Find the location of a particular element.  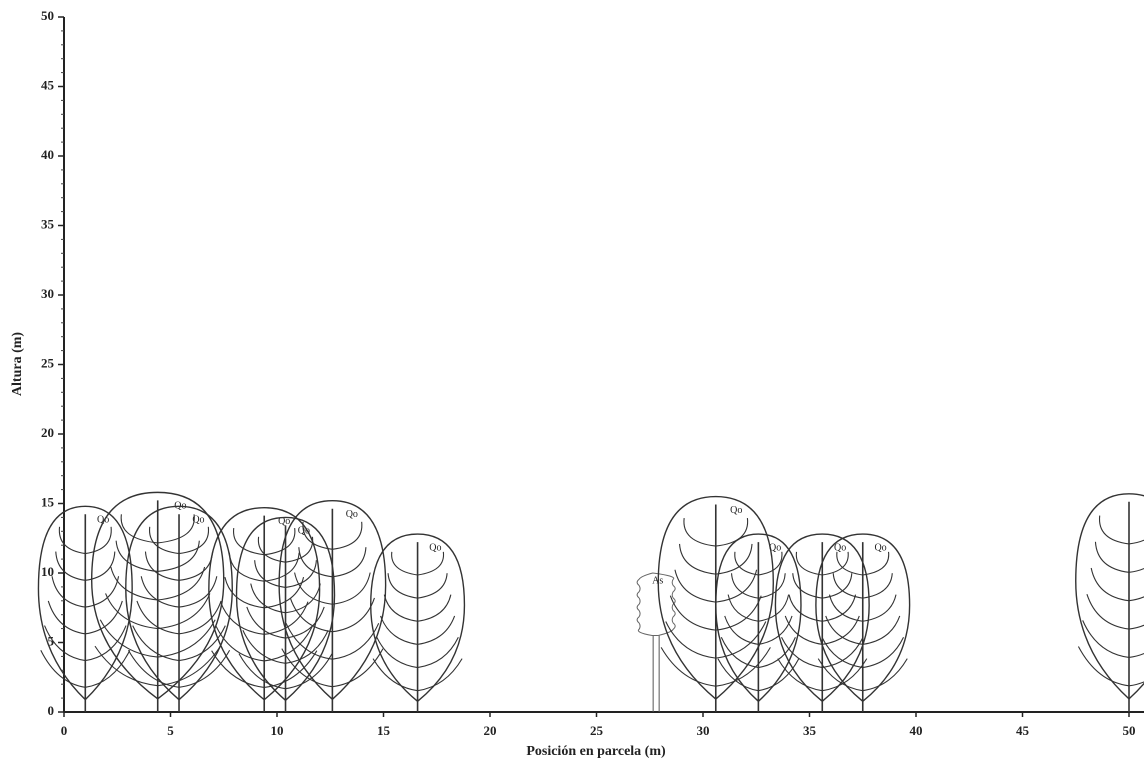

x-tick-label: 0 is located at coordinates (64, 730).